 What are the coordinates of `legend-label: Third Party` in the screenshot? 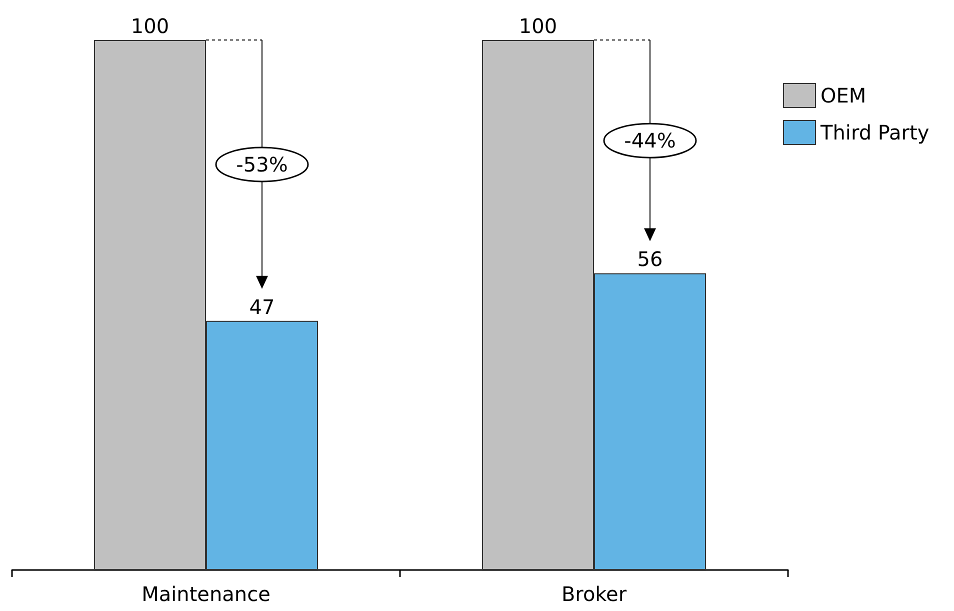 It's located at (875, 132).